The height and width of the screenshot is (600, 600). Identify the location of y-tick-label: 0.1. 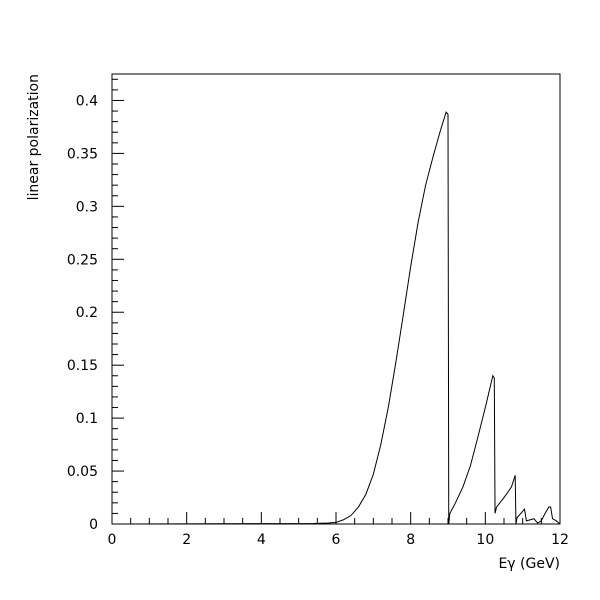
(87, 419).